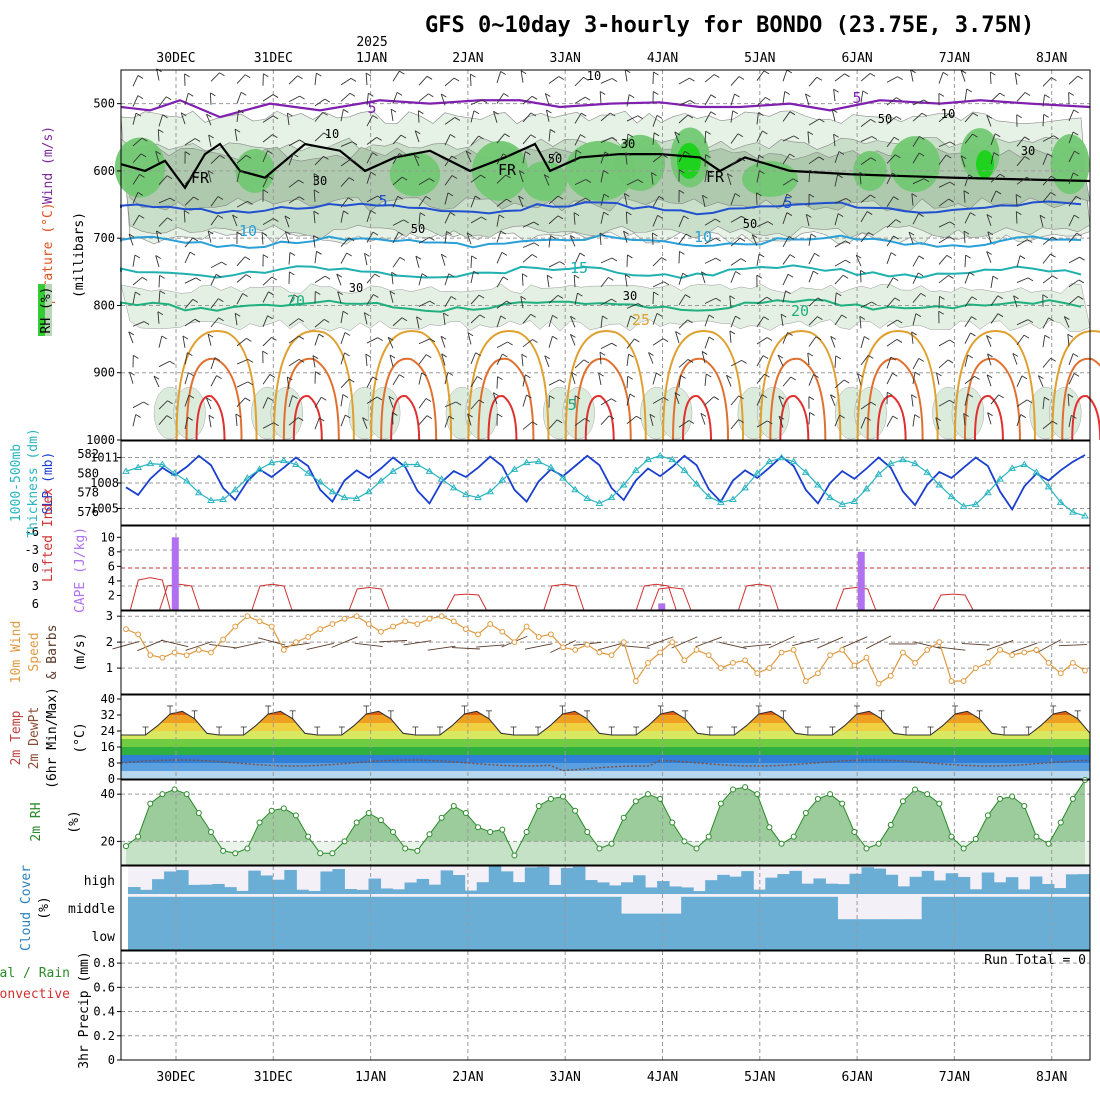 Image resolution: width=1100 pixels, height=1100 pixels. What do you see at coordinates (948, 114) in the screenshot?
I see `contour-label: 10` at bounding box center [948, 114].